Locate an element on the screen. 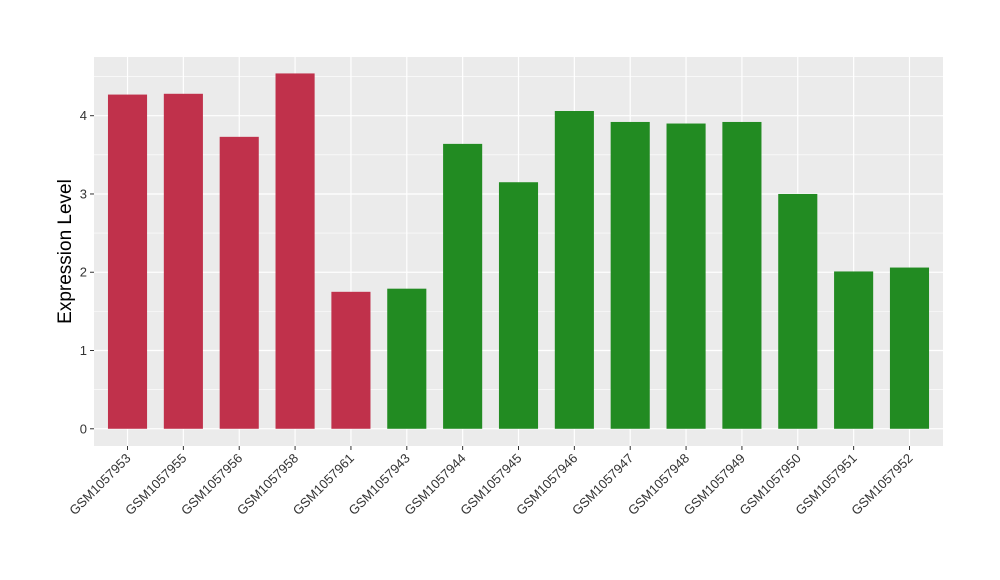 This screenshot has height=580, width=1000. bar-GSM1057955 is located at coordinates (183, 261).